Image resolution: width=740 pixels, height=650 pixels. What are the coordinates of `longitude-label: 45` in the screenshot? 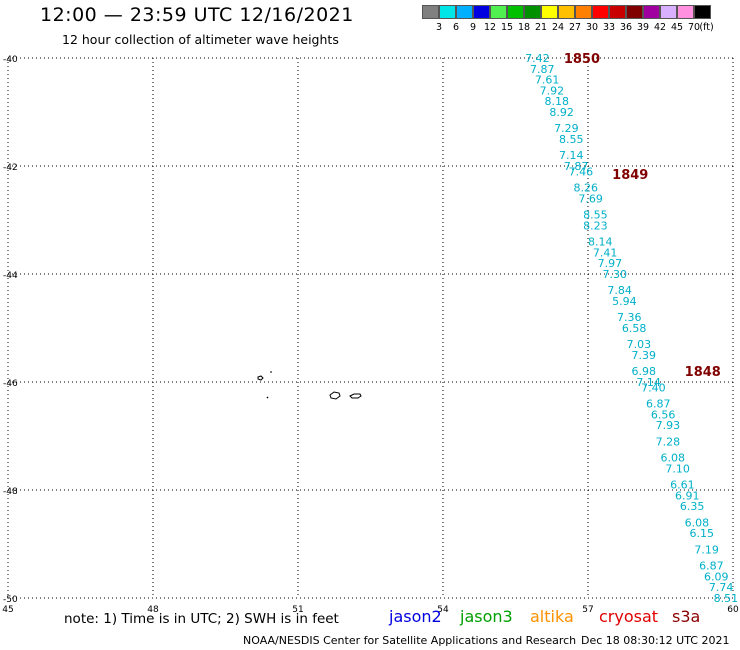 It's located at (7, 610).